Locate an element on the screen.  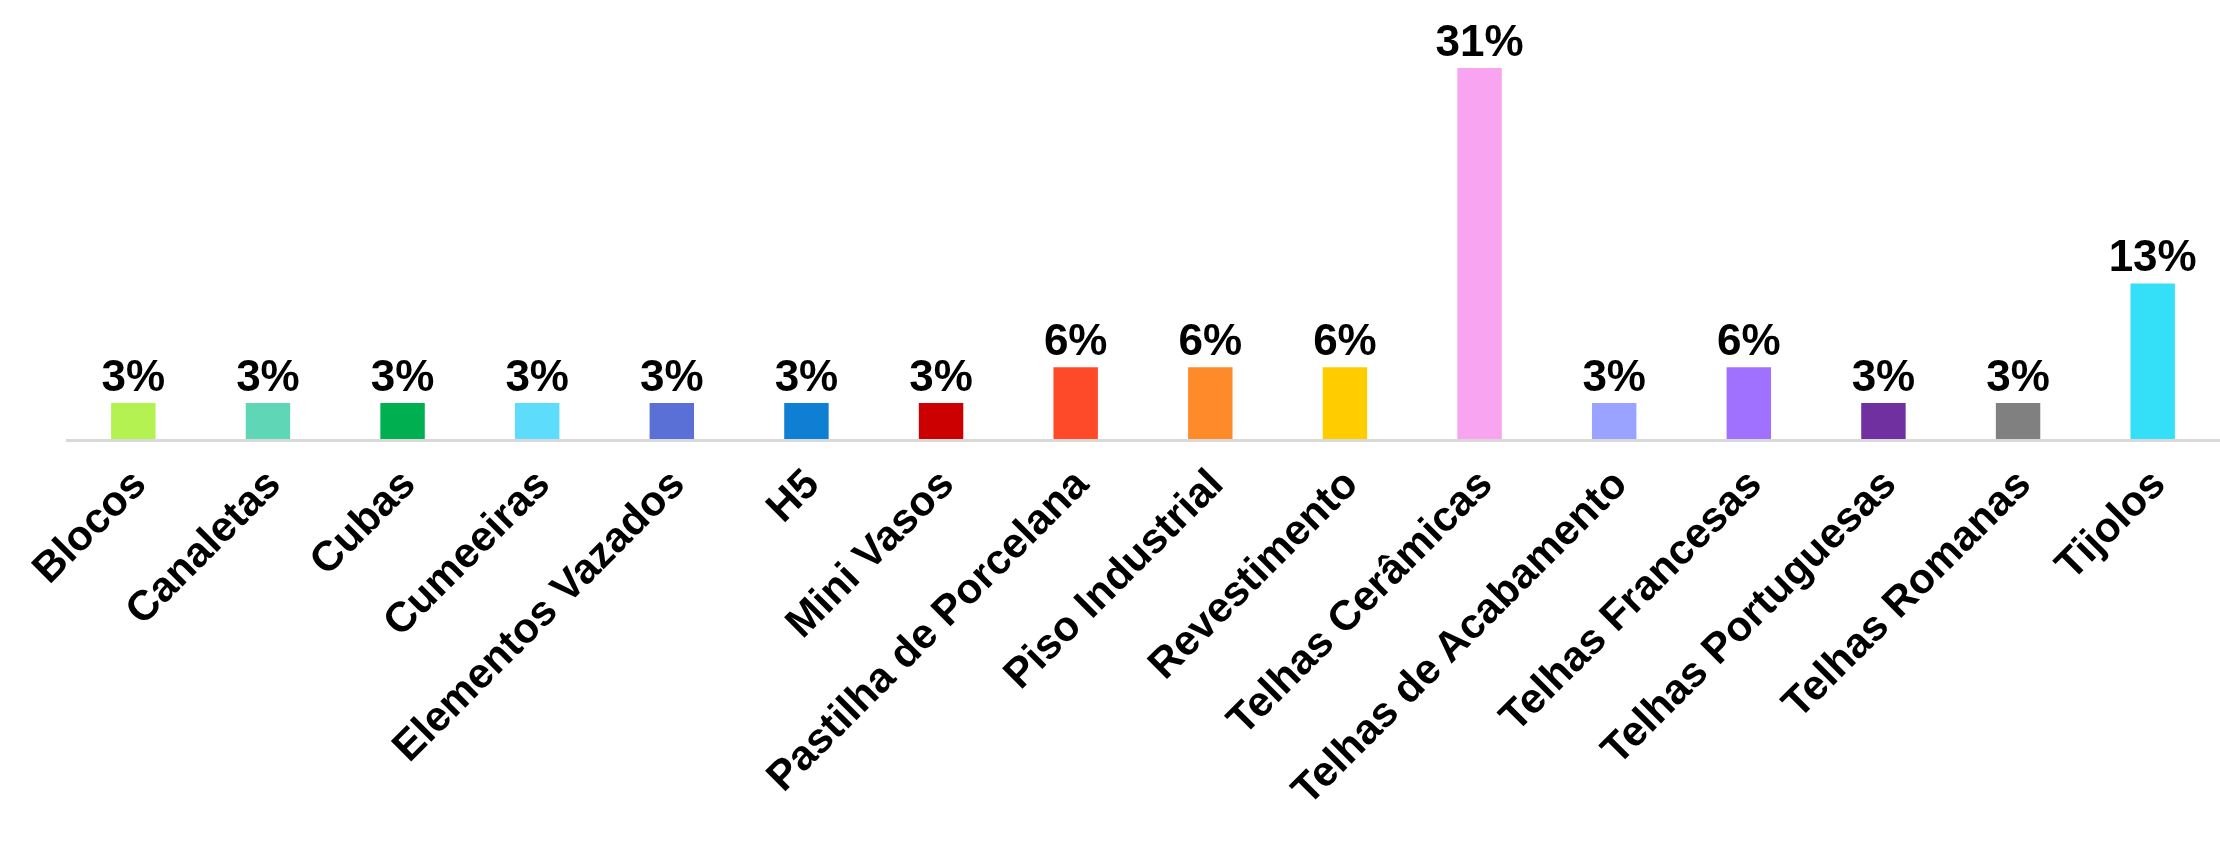
data-label: 31% is located at coordinates (1479, 40).